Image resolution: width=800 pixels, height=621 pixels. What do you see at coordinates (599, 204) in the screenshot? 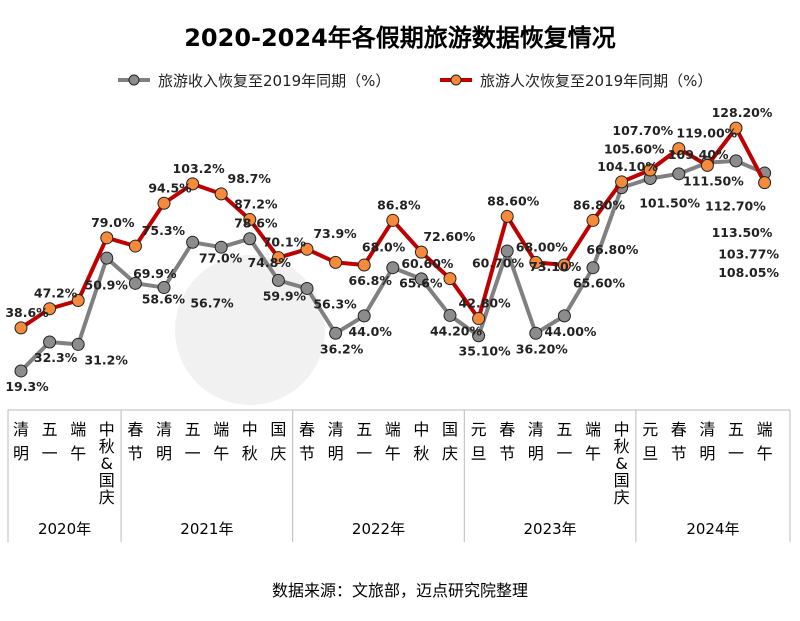
I see `data-label: 86.80%` at bounding box center [599, 204].